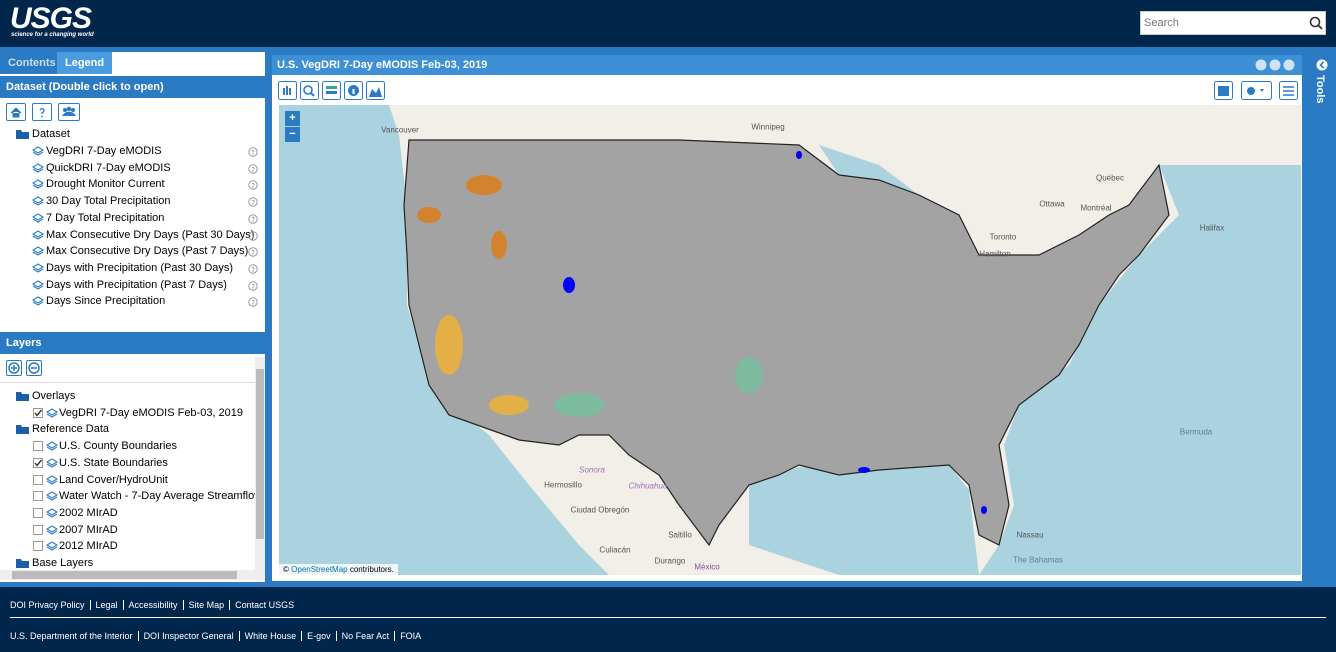 The height and width of the screenshot is (652, 1336). I want to click on layer-item: U.S. State Boundaries, so click(127, 463).